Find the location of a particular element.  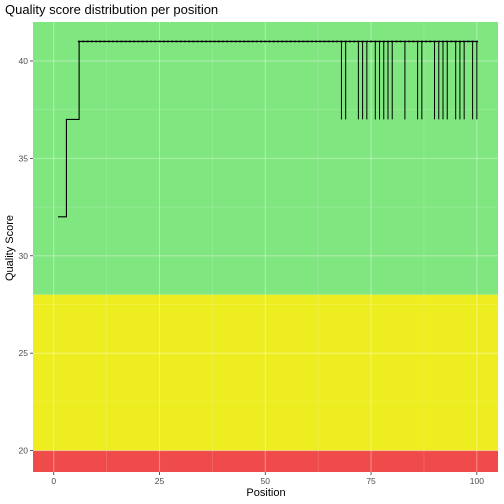

x-axis-title: Position is located at coordinates (265, 493).